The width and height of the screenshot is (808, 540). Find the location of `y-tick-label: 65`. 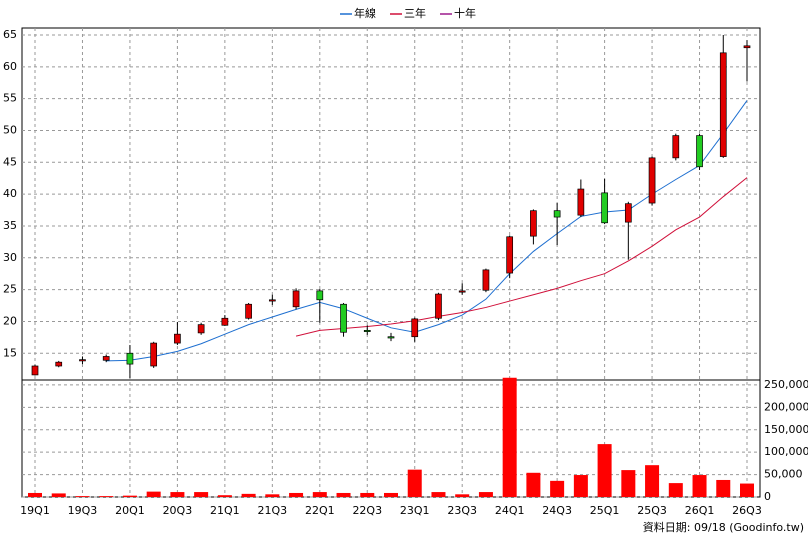

y-tick-label: 65 is located at coordinates (10, 34).